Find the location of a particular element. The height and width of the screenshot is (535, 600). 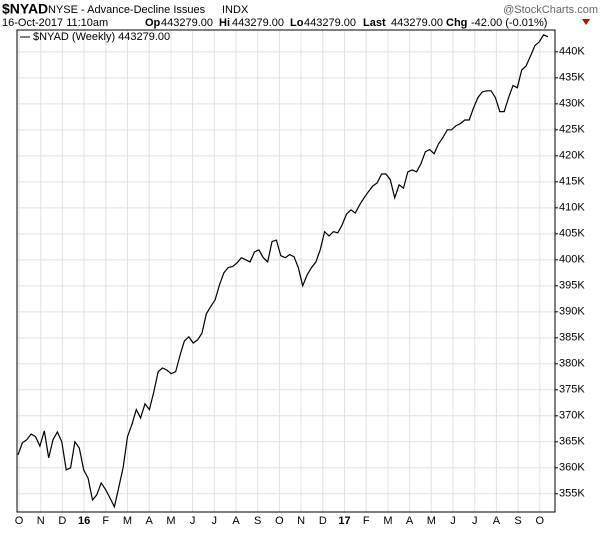

quote-label: Chg is located at coordinates (456, 23).